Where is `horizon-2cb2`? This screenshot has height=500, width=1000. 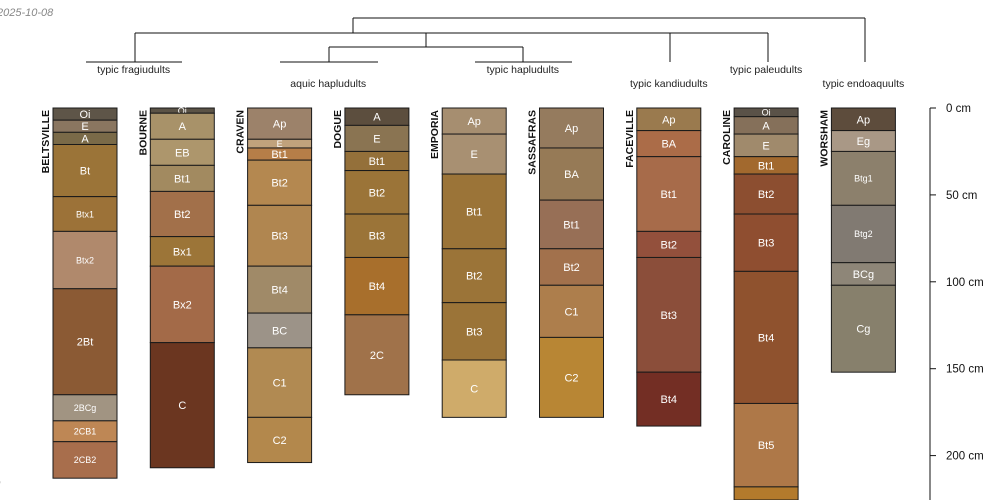 horizon-2cb2 is located at coordinates (85, 460).